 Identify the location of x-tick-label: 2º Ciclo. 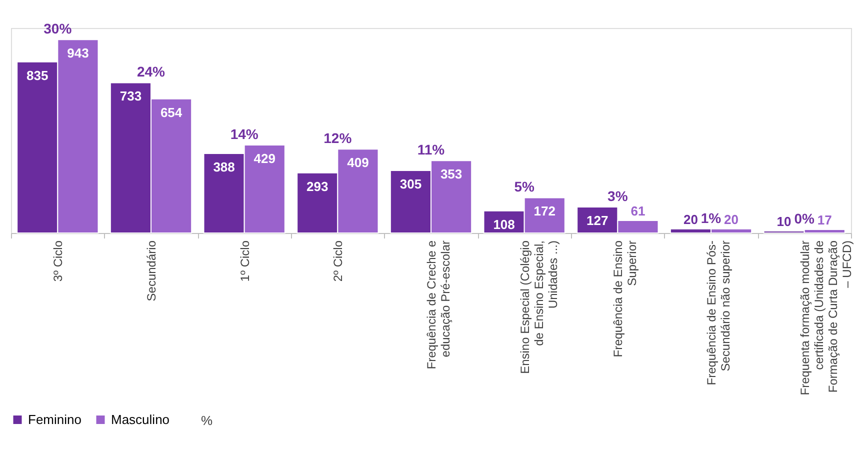
(338, 261).